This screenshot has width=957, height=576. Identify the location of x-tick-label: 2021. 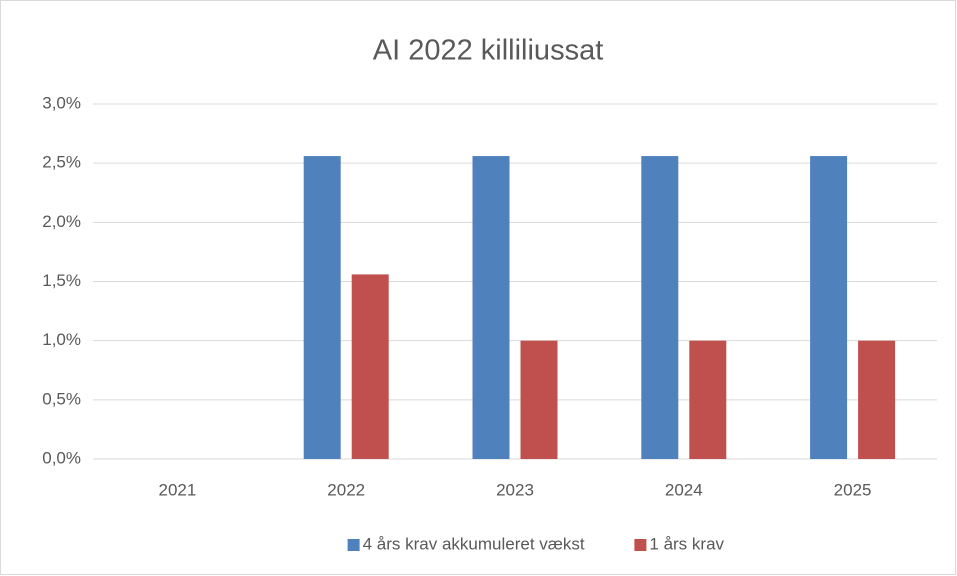
(177, 489).